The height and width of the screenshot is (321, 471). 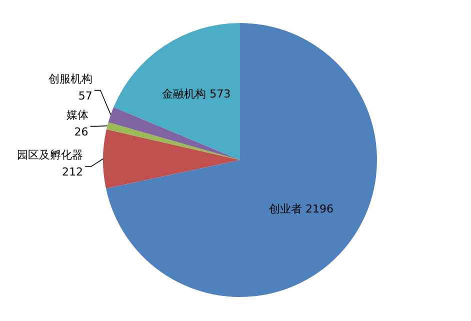 What do you see at coordinates (184, 93) in the screenshot?
I see `slice-label: 金融机构` at bounding box center [184, 93].